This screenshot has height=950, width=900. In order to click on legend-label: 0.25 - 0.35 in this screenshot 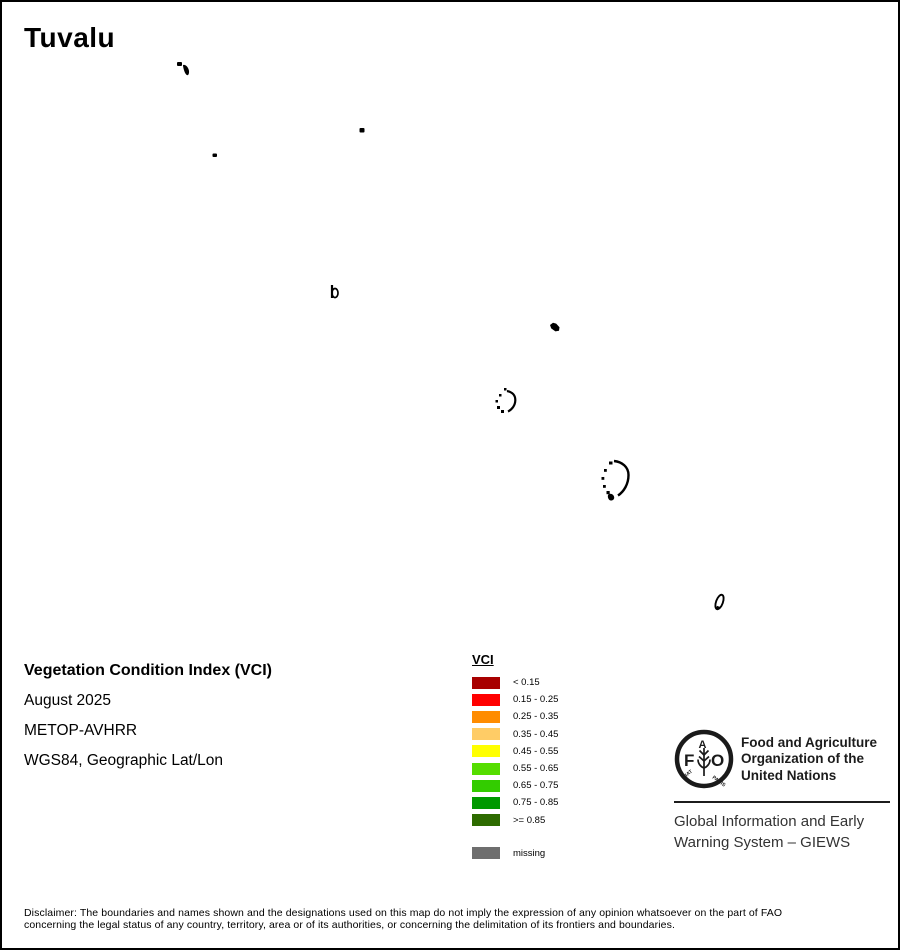, I will do `click(536, 717)`.